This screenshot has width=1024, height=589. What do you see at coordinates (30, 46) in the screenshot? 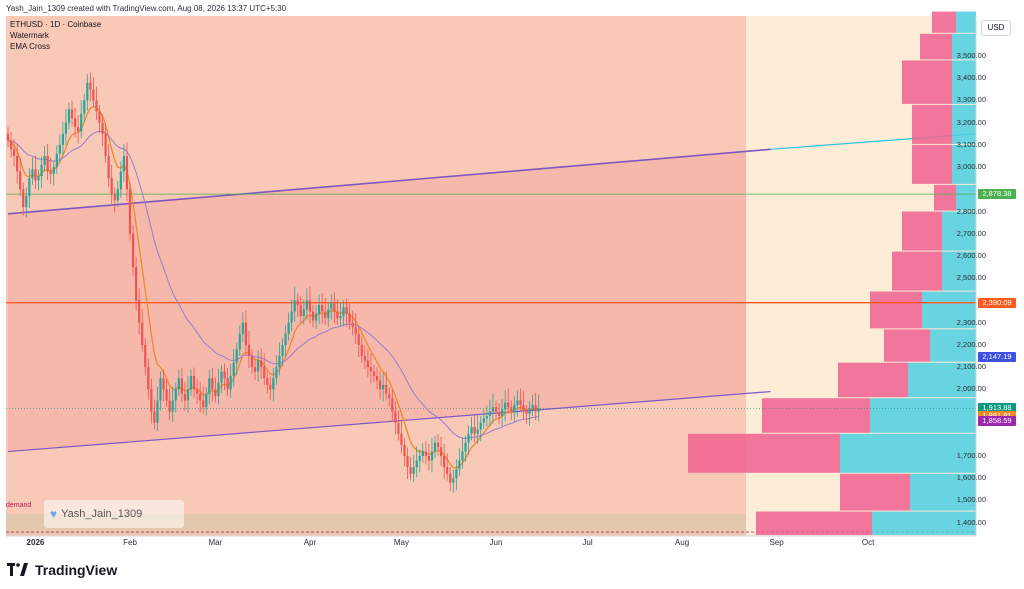
I see `legend-ema-cross: EMA Cross` at bounding box center [30, 46].